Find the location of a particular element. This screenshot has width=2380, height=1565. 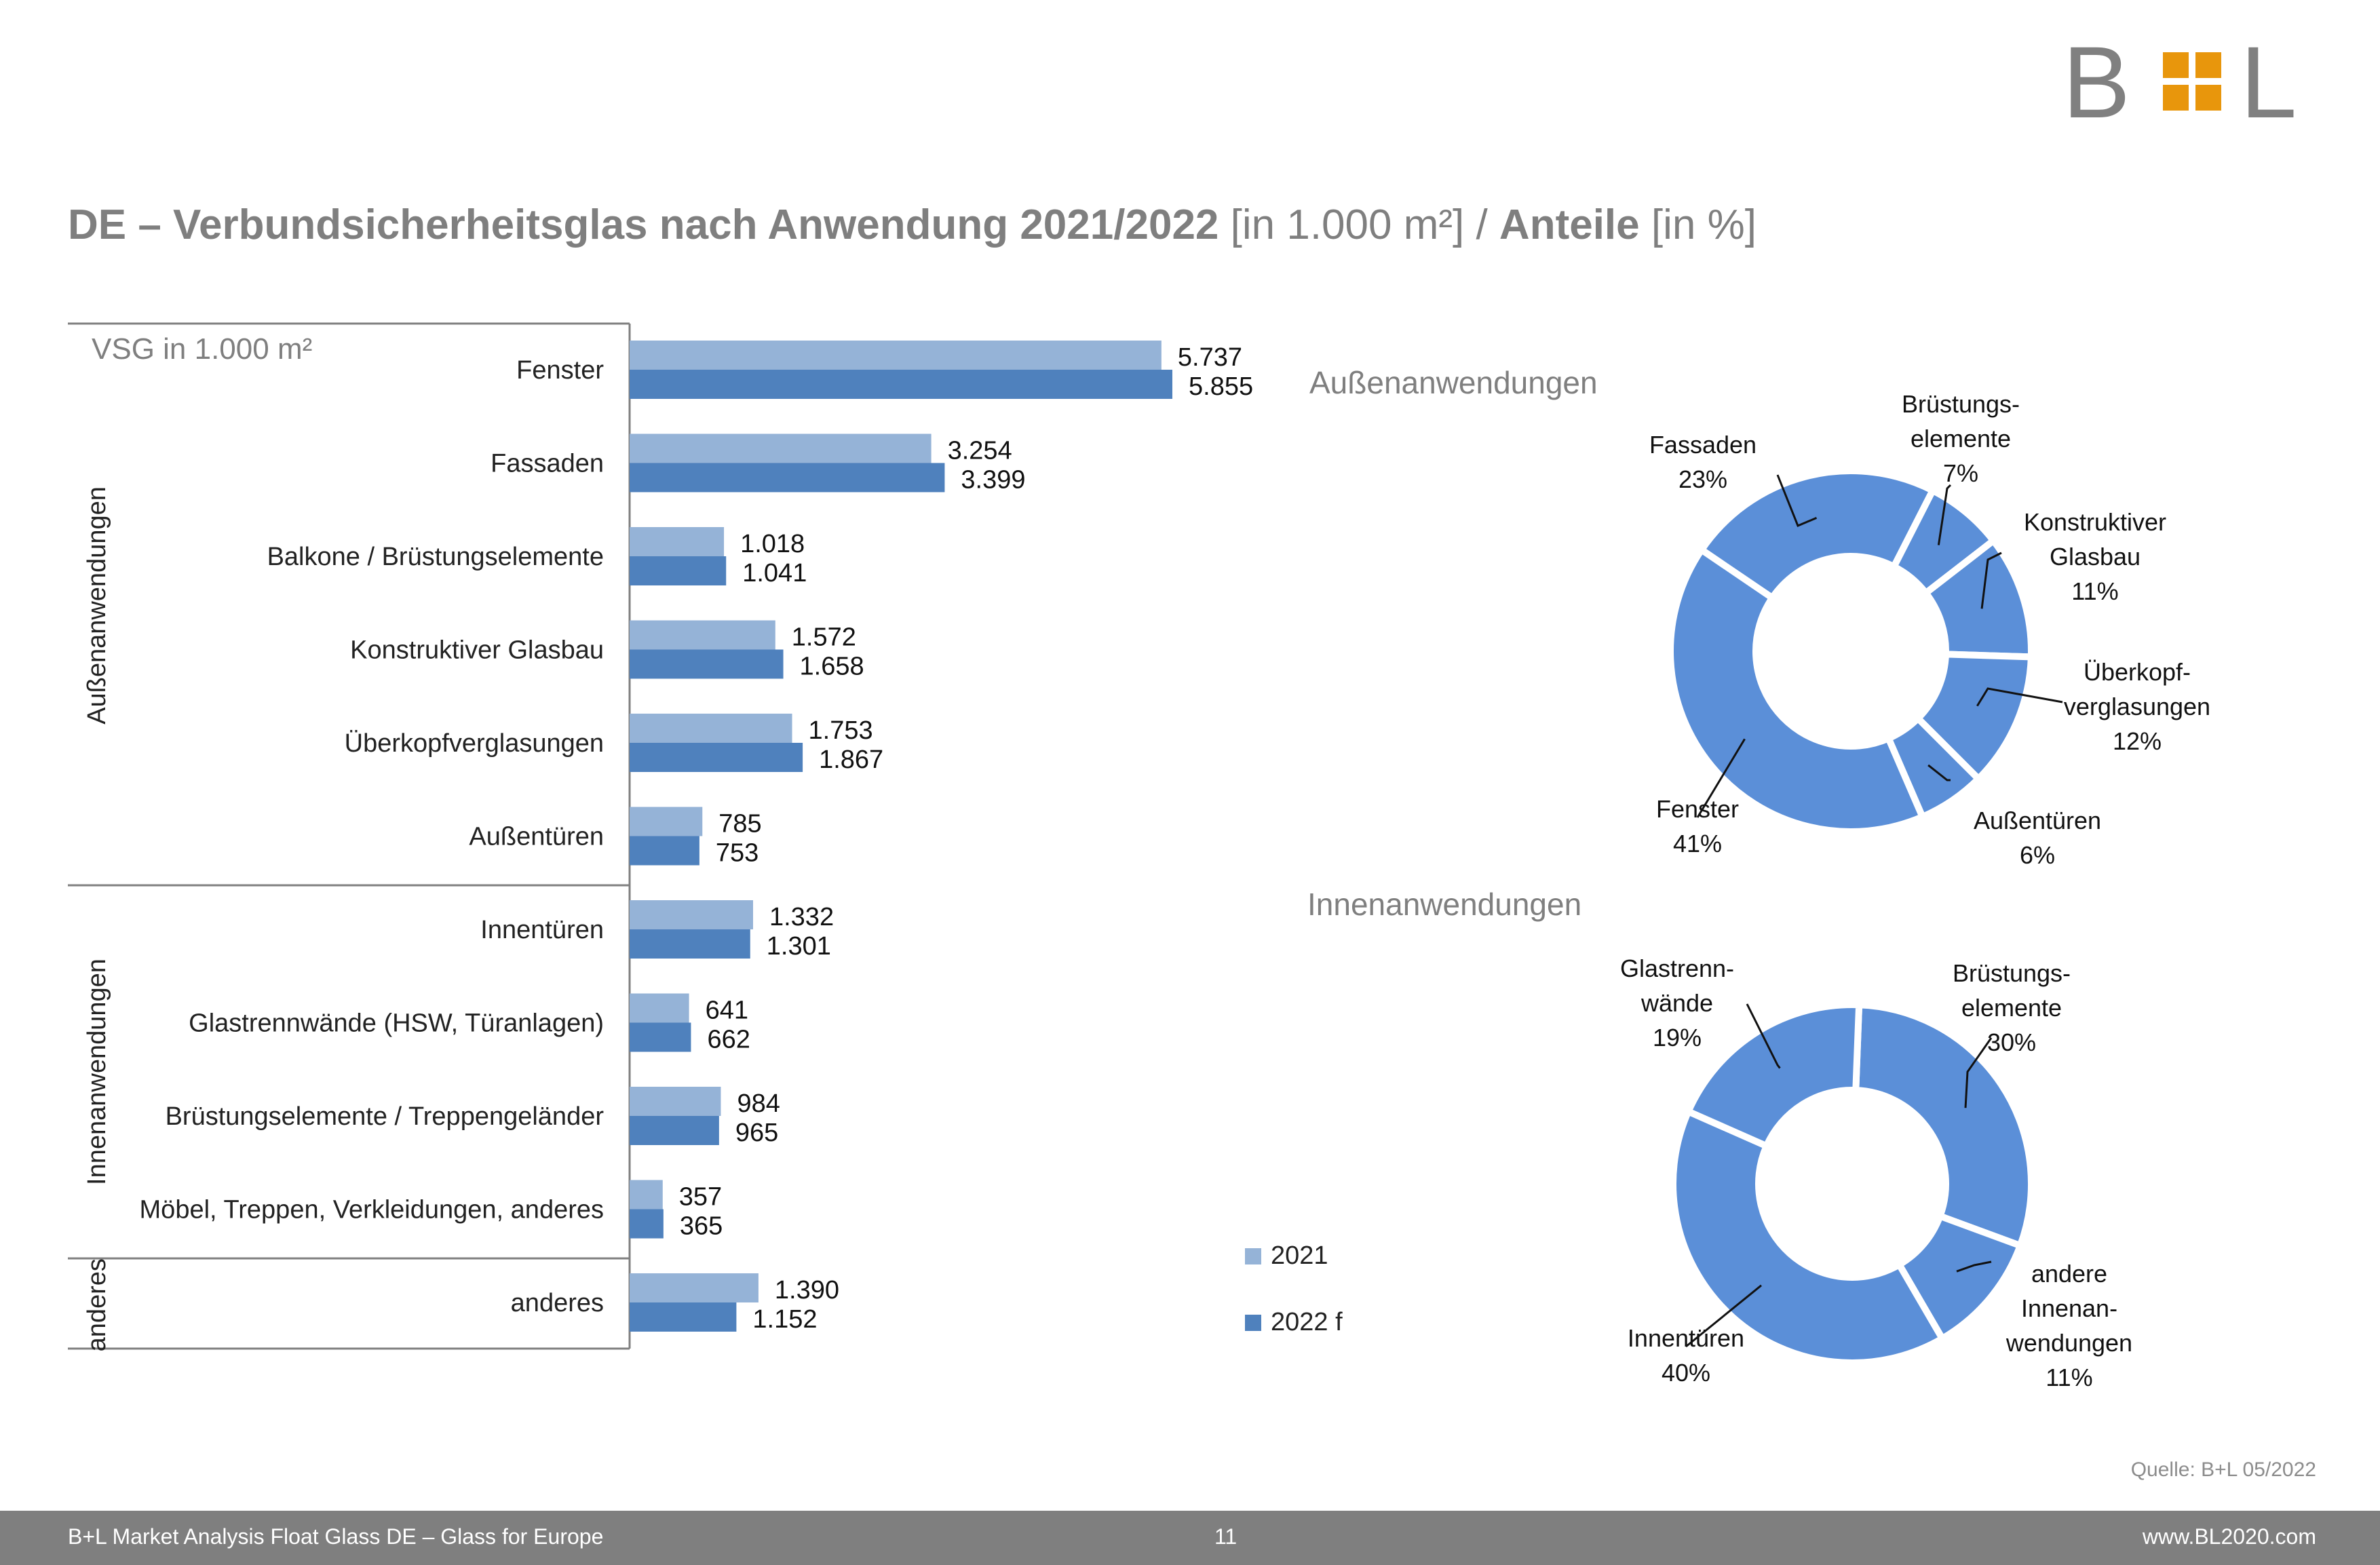

slice-label: Außentüren 6% is located at coordinates (2038, 838).